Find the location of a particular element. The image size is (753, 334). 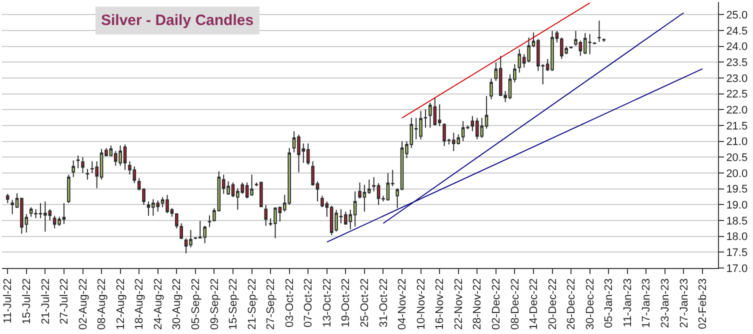

x-tick-label: 25-Oct-22 is located at coordinates (365, 303).